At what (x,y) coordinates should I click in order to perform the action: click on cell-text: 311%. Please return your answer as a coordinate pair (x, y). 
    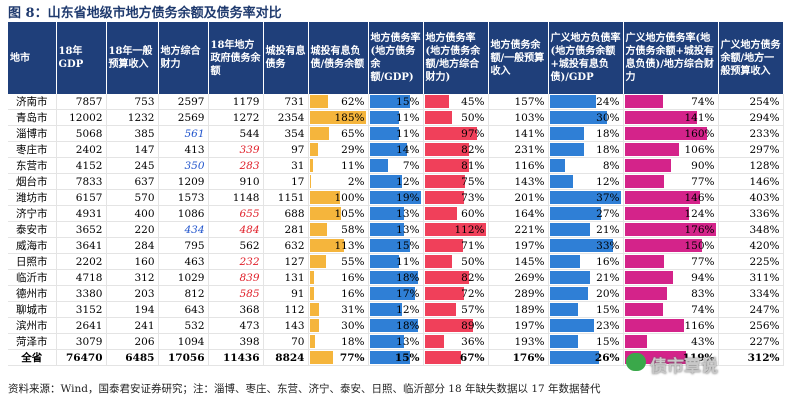
    Looking at the image, I should click on (764, 277).